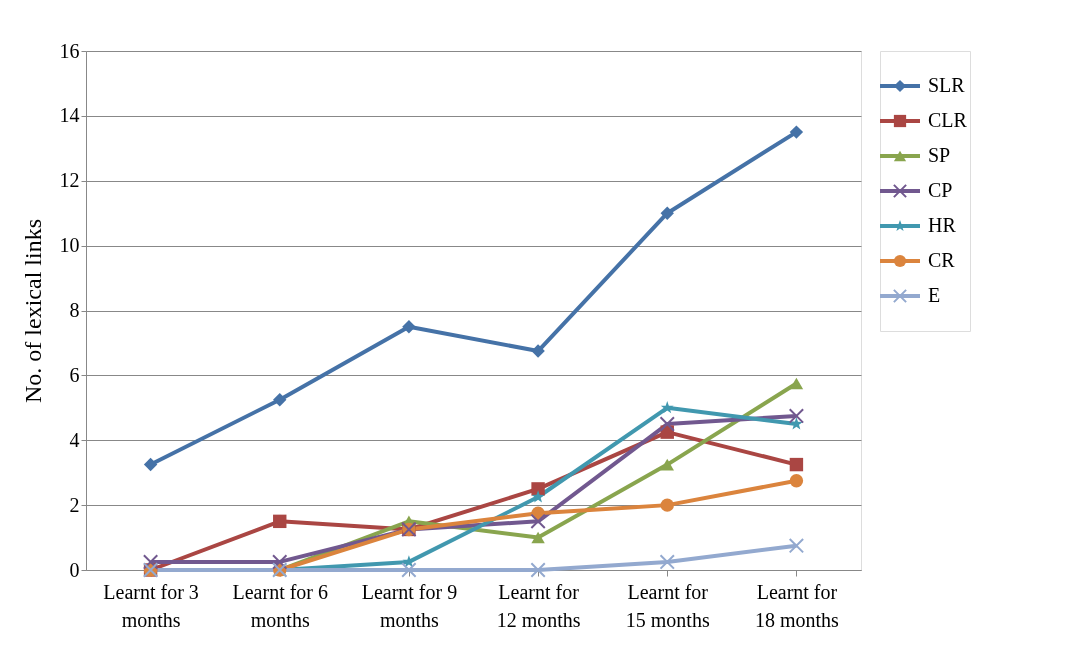 The width and height of the screenshot is (1079, 664). Describe the element at coordinates (940, 190) in the screenshot. I see `legend-label: CP` at that location.